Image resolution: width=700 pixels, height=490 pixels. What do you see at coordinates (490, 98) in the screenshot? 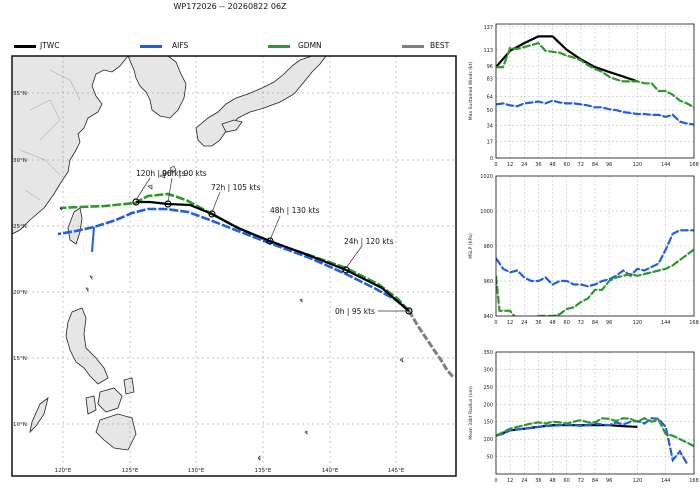
I see `y-tick-label: 64` at bounding box center [490, 98].